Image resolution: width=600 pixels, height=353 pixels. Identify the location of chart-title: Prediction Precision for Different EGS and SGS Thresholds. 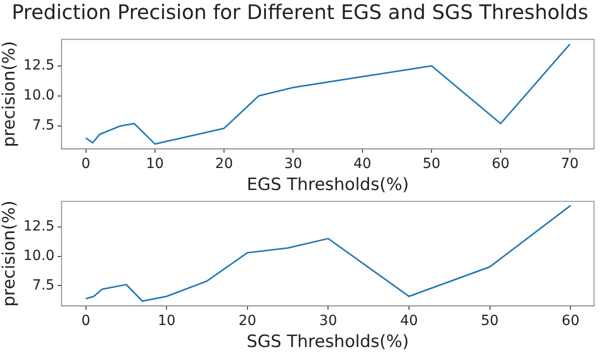
(300, 12).